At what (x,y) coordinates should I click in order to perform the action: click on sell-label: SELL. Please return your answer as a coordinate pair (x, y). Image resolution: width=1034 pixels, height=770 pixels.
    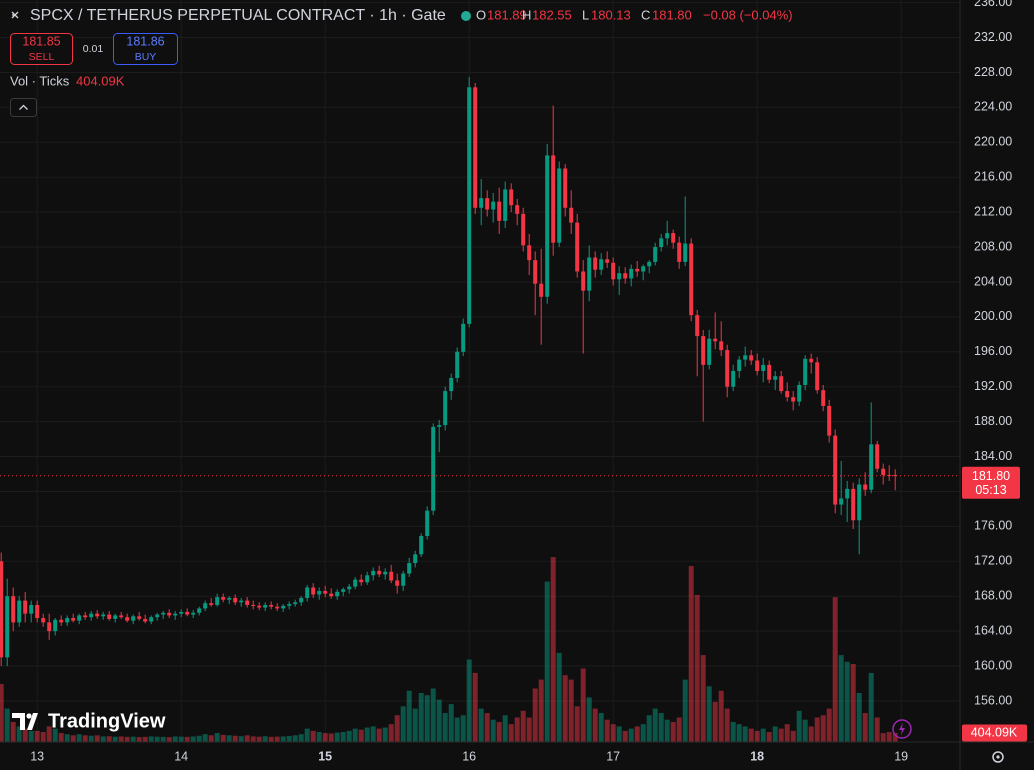
    Looking at the image, I should click on (42, 57).